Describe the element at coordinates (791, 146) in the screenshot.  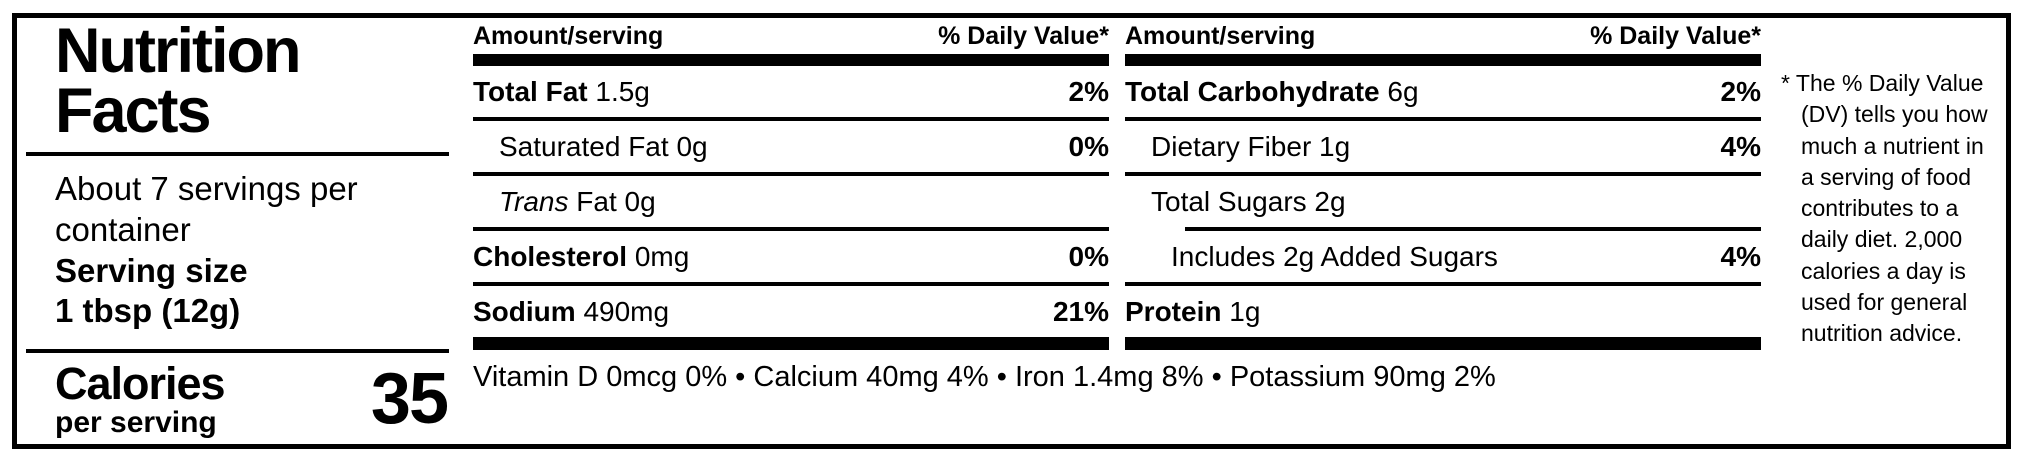
I see `nutrient-row: Saturated Fat 0g 0%` at that location.